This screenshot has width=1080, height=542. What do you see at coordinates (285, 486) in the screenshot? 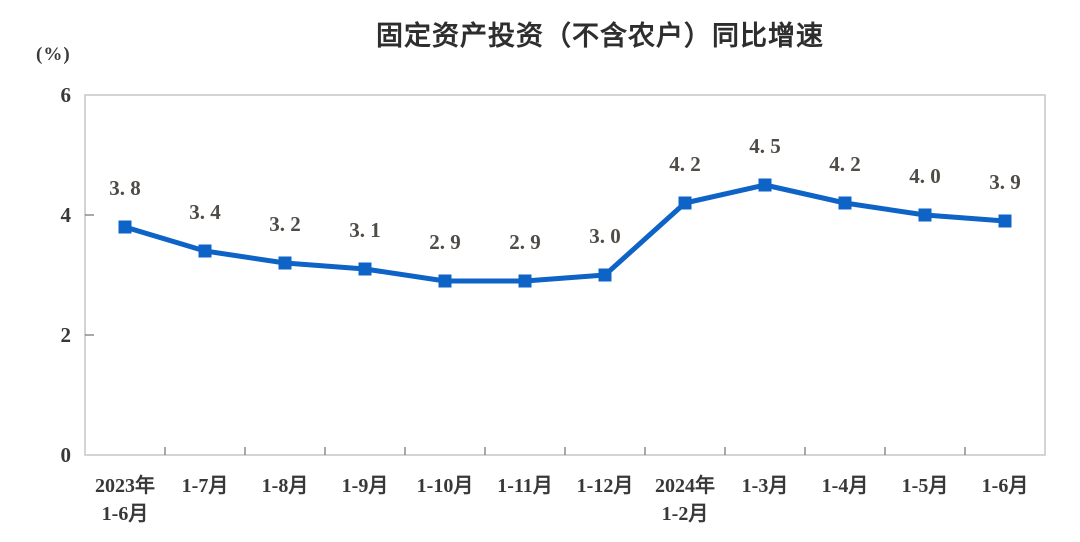
I see `x-tick-label: 1-8月` at bounding box center [285, 486].